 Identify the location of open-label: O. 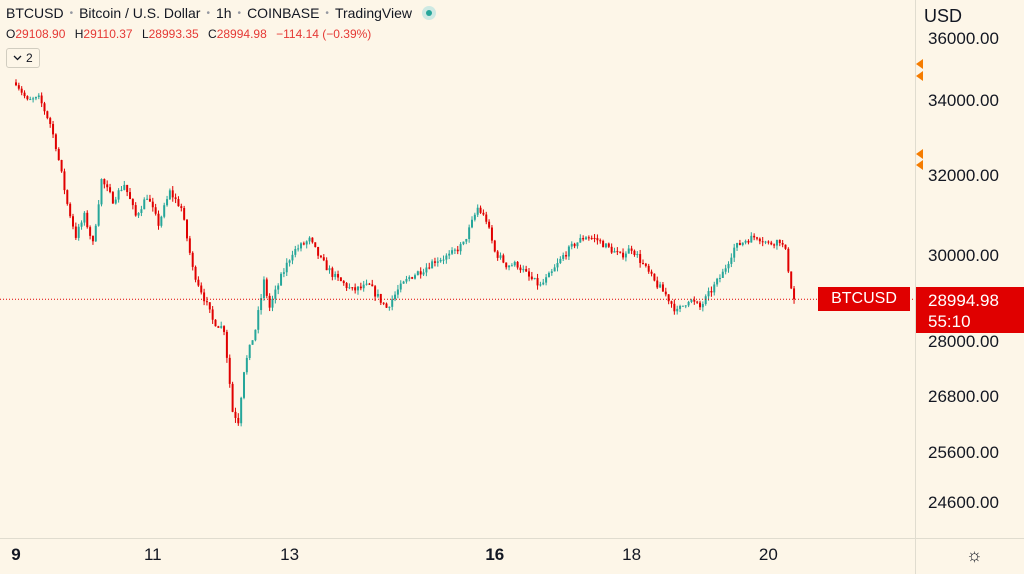
(11, 34).